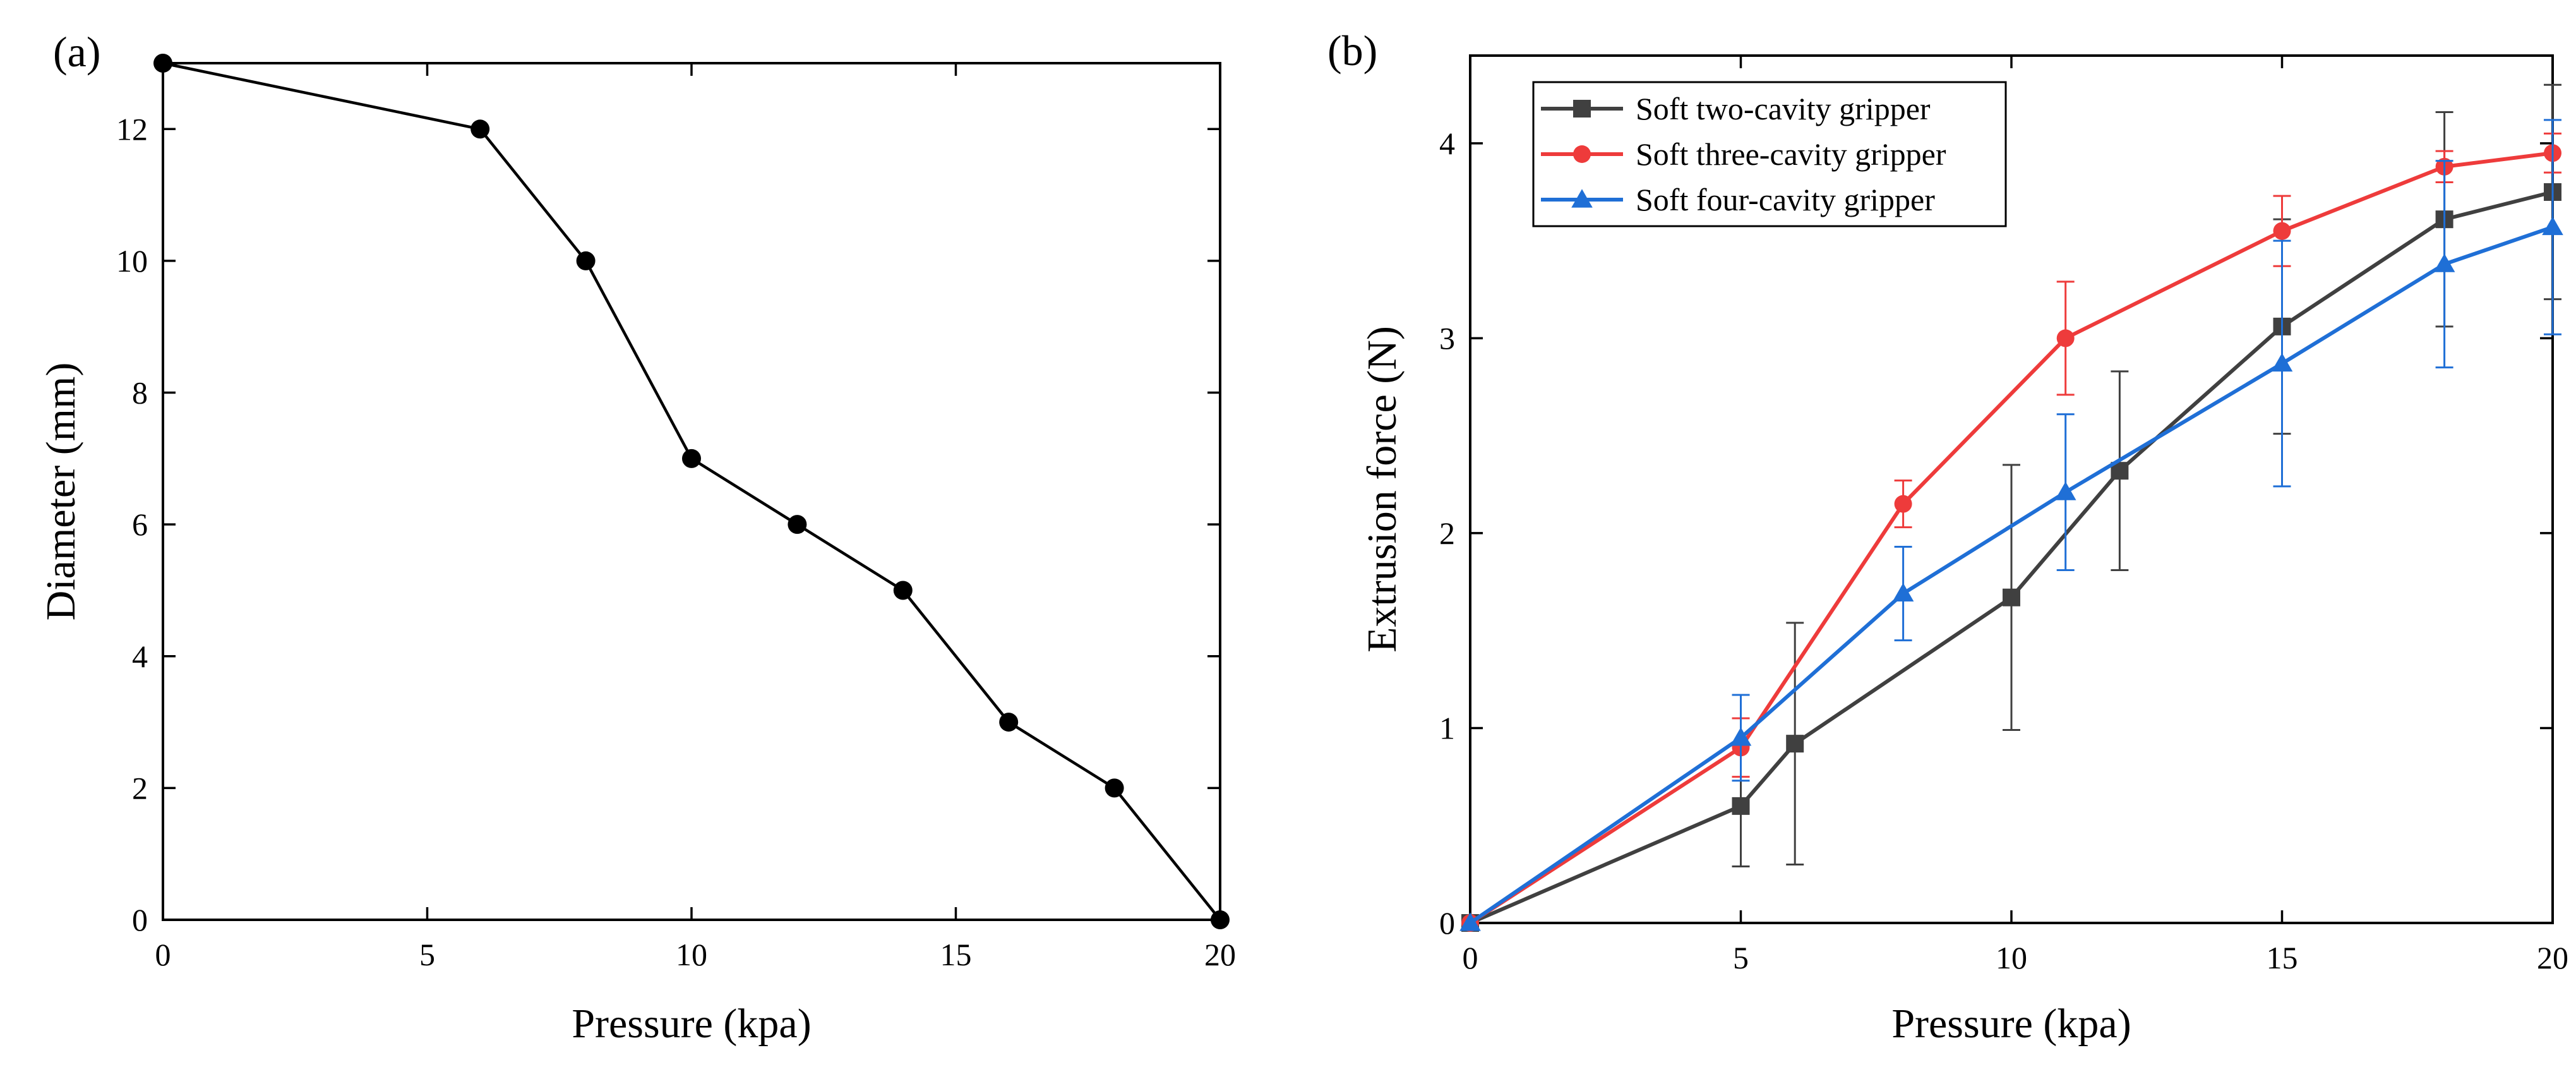  I want to click on y-tick-label: 10, so click(132, 261).